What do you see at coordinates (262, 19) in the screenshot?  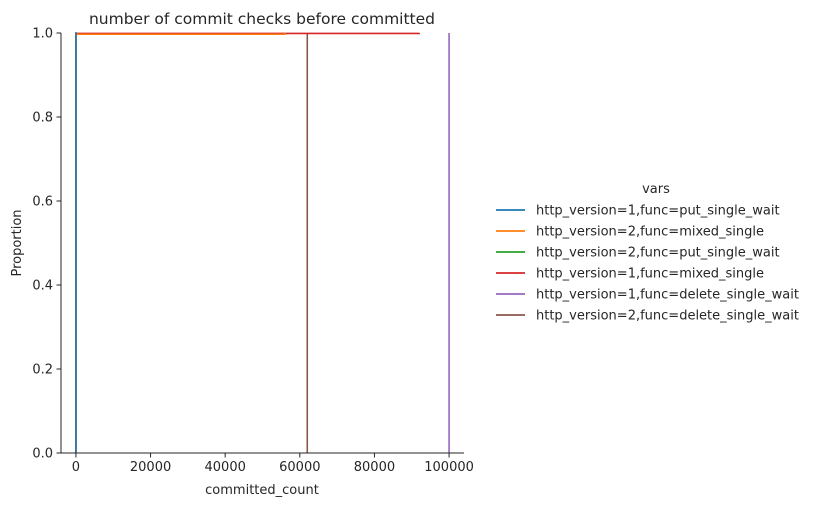 I see `chart-title: number of commit checks before committed` at bounding box center [262, 19].